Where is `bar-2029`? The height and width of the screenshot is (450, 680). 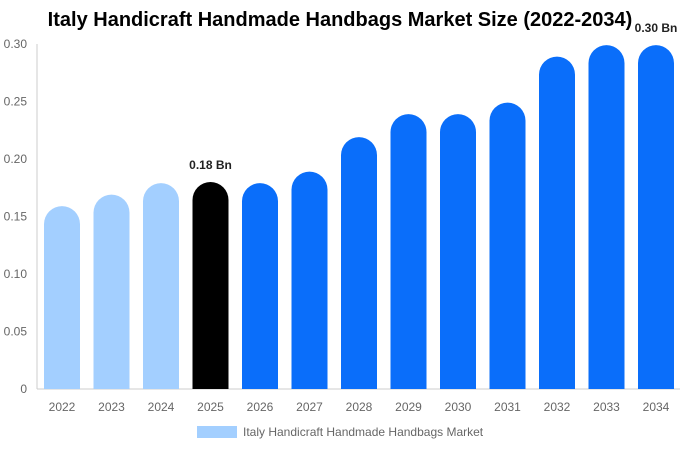 bar-2029 is located at coordinates (408, 251).